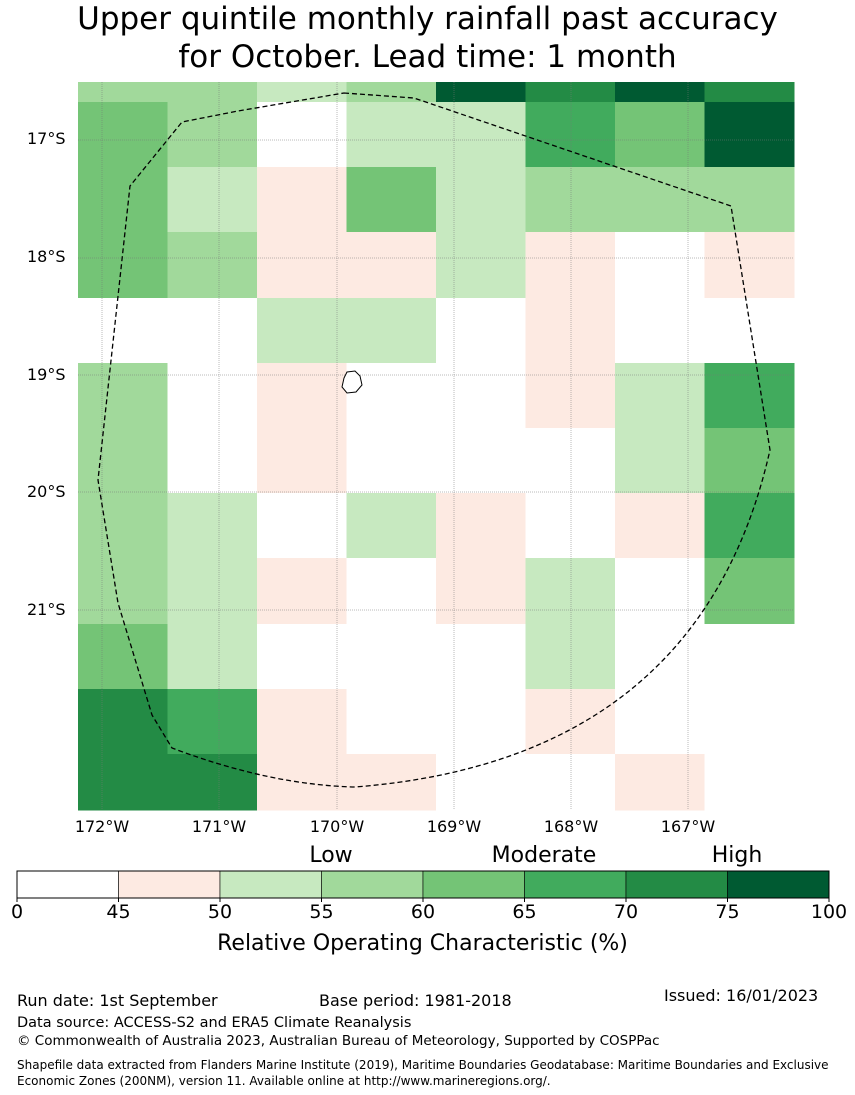 This screenshot has height=1095, width=855. Describe the element at coordinates (422, 943) in the screenshot. I see `colorbar-label: Relative Operating Characteristic (%)` at that location.